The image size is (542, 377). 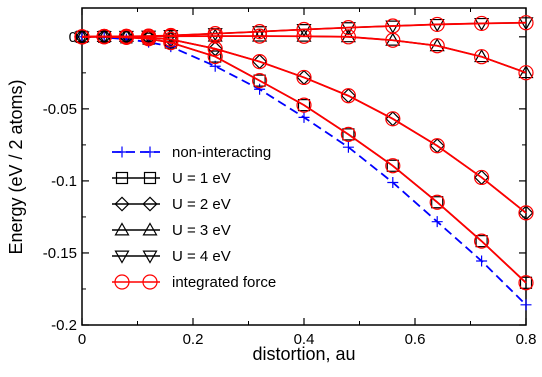 I want to click on y-tick-label: 0, so click(x=73, y=37).